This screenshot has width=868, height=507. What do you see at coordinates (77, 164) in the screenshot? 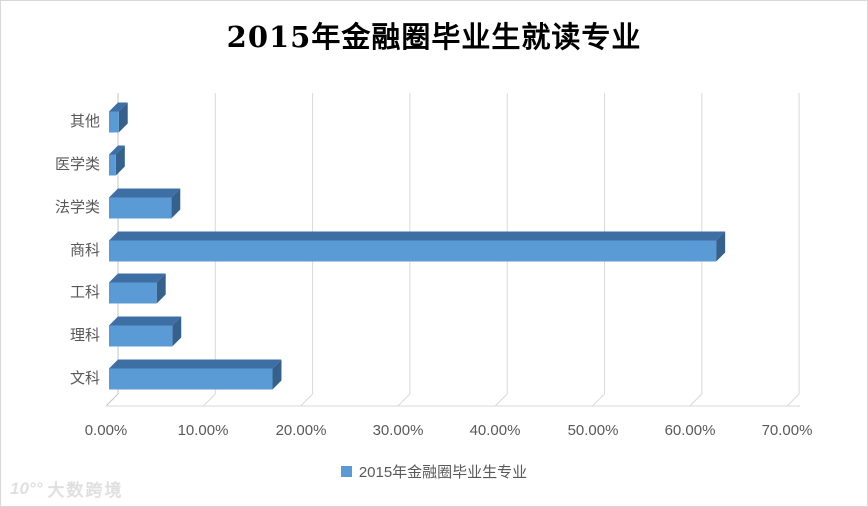
I see `y-axis-label: 医学类` at bounding box center [77, 164].